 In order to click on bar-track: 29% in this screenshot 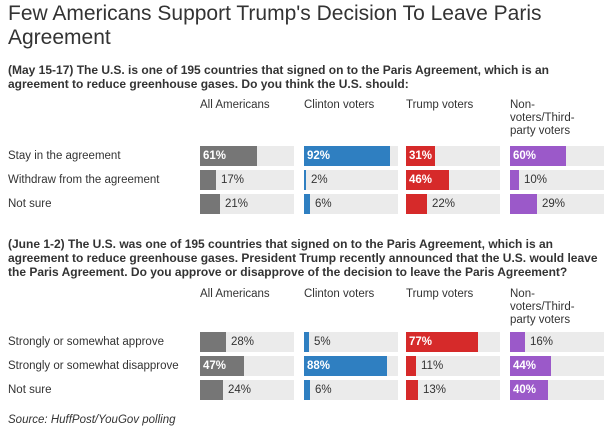, I will do `click(557, 204)`.